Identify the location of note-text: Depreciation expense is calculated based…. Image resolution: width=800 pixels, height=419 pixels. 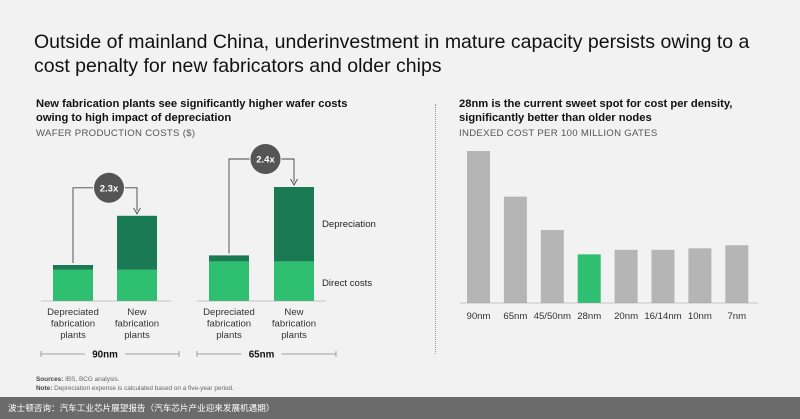
(144, 388).